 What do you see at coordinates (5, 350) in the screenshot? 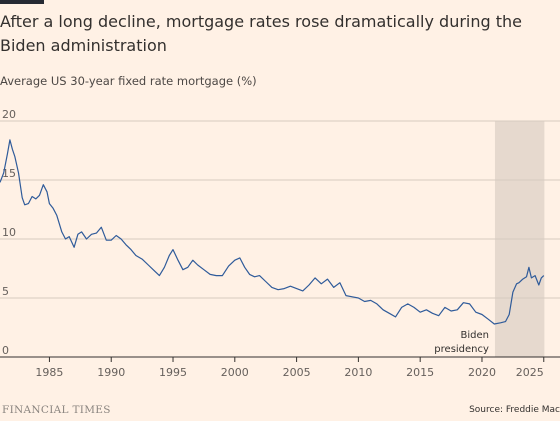
I see `y-tick-label-0: 0` at bounding box center [5, 350].